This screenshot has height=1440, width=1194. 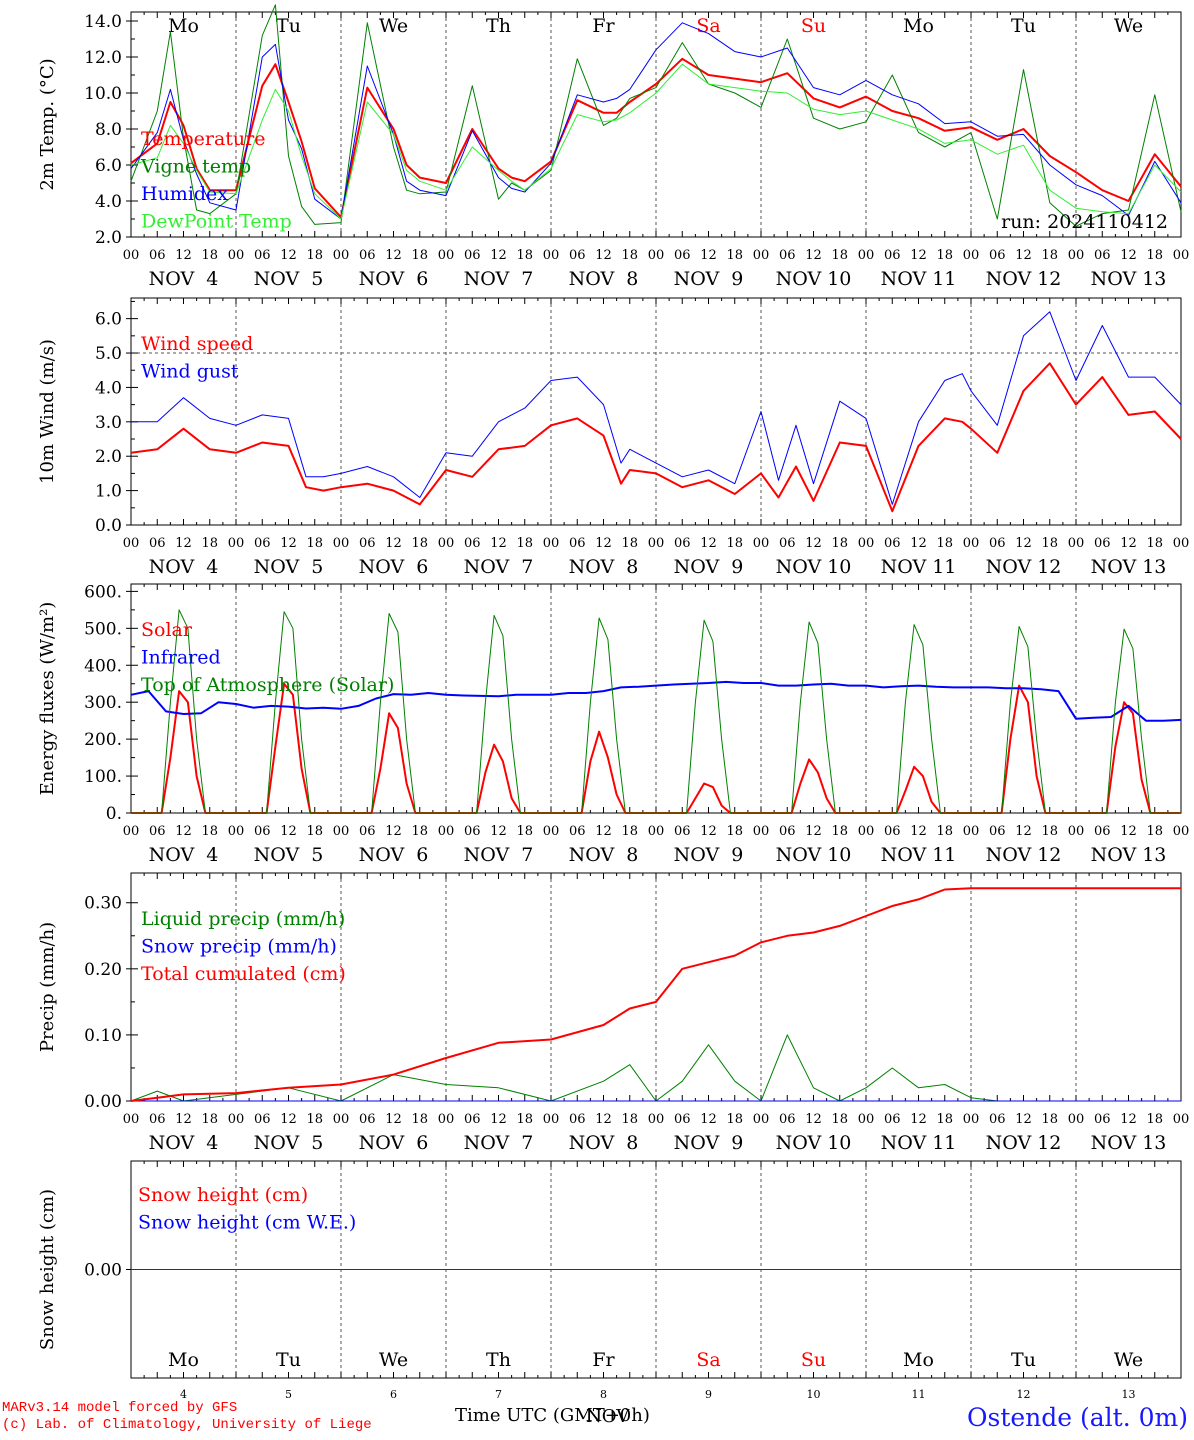 What do you see at coordinates (103, 1036) in the screenshot?
I see `y-tick-label: 0.10` at bounding box center [103, 1036].